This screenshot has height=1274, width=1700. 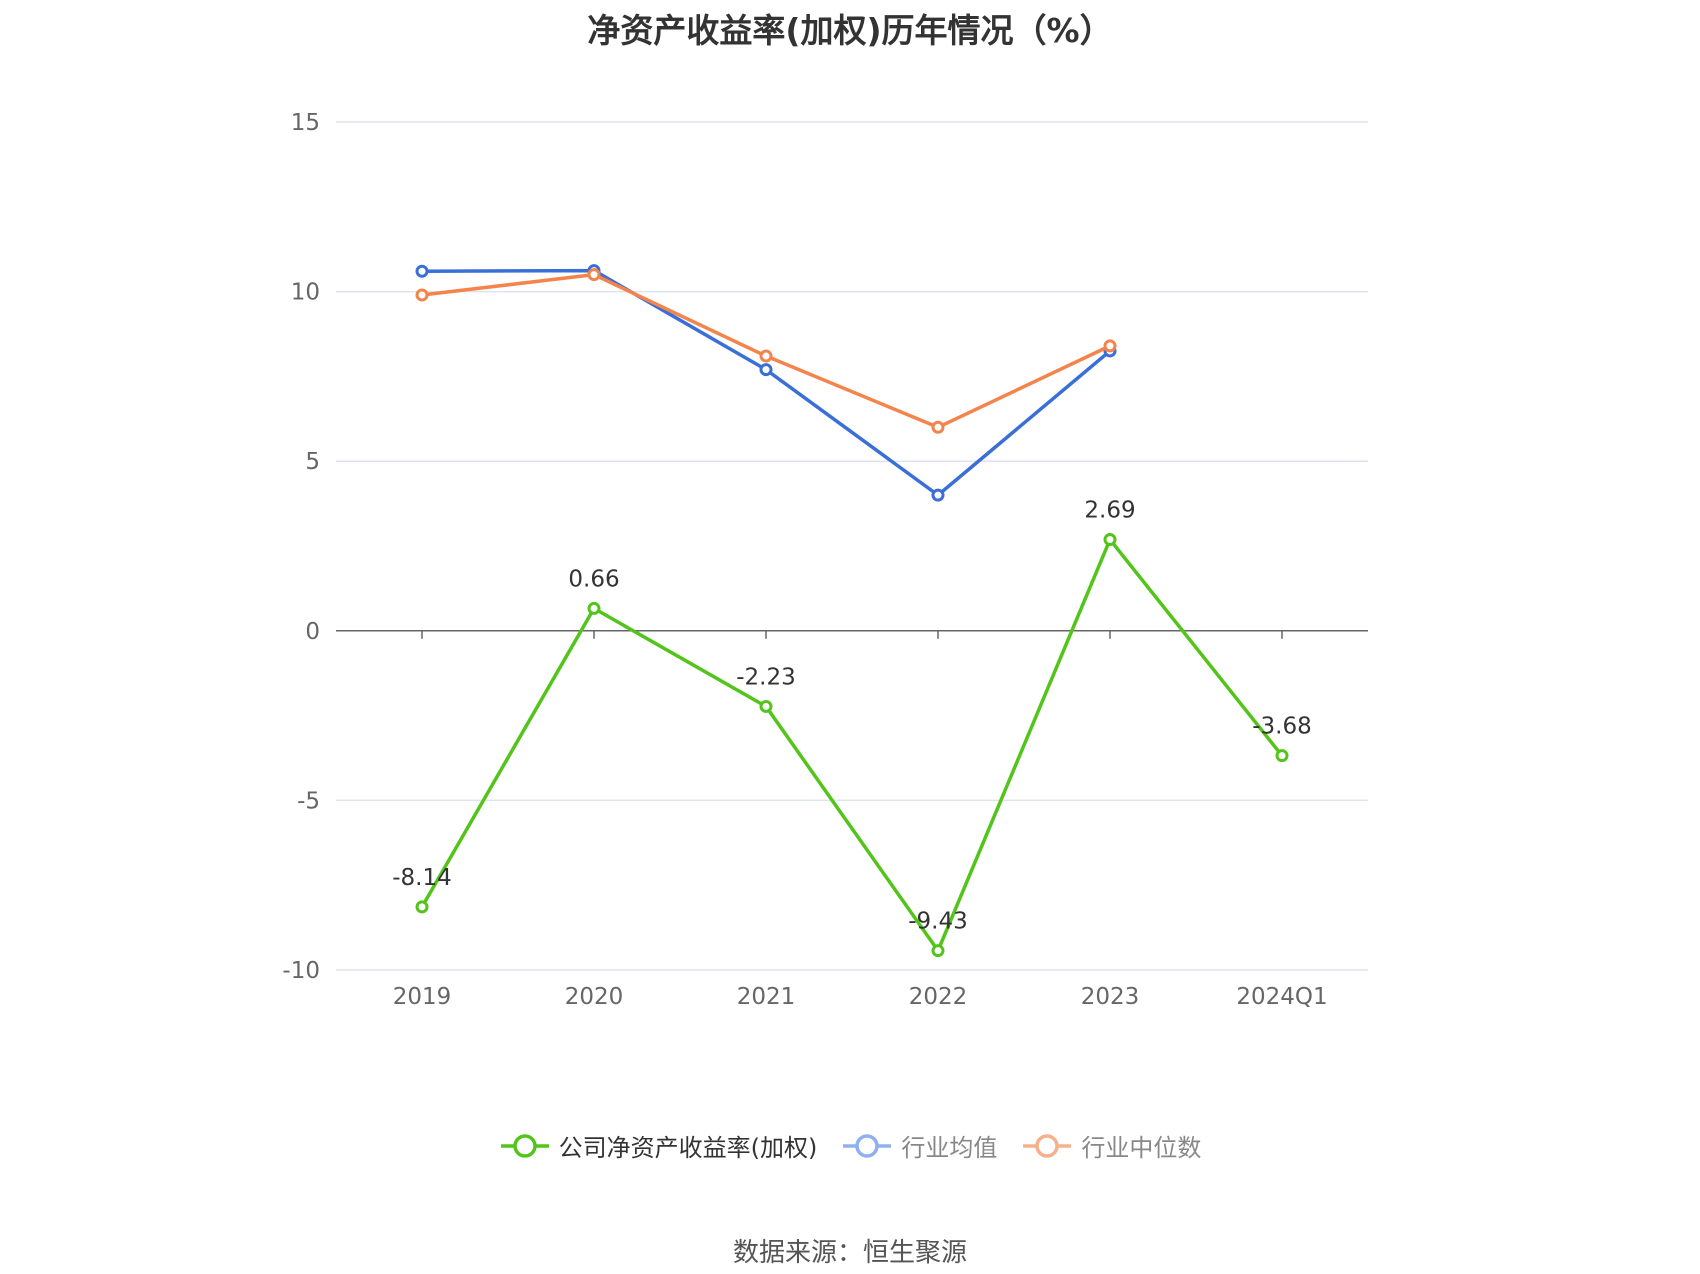 What do you see at coordinates (301, 971) in the screenshot?
I see `y-tick-label: -10` at bounding box center [301, 971].